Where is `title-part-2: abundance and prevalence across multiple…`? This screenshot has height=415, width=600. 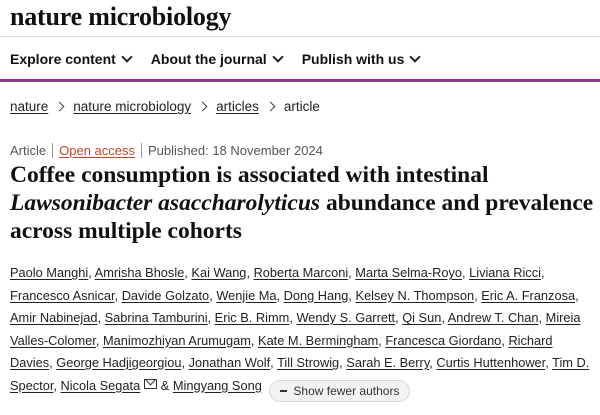 title-part-2: abundance and prevalence across multiple… is located at coordinates (302, 217).